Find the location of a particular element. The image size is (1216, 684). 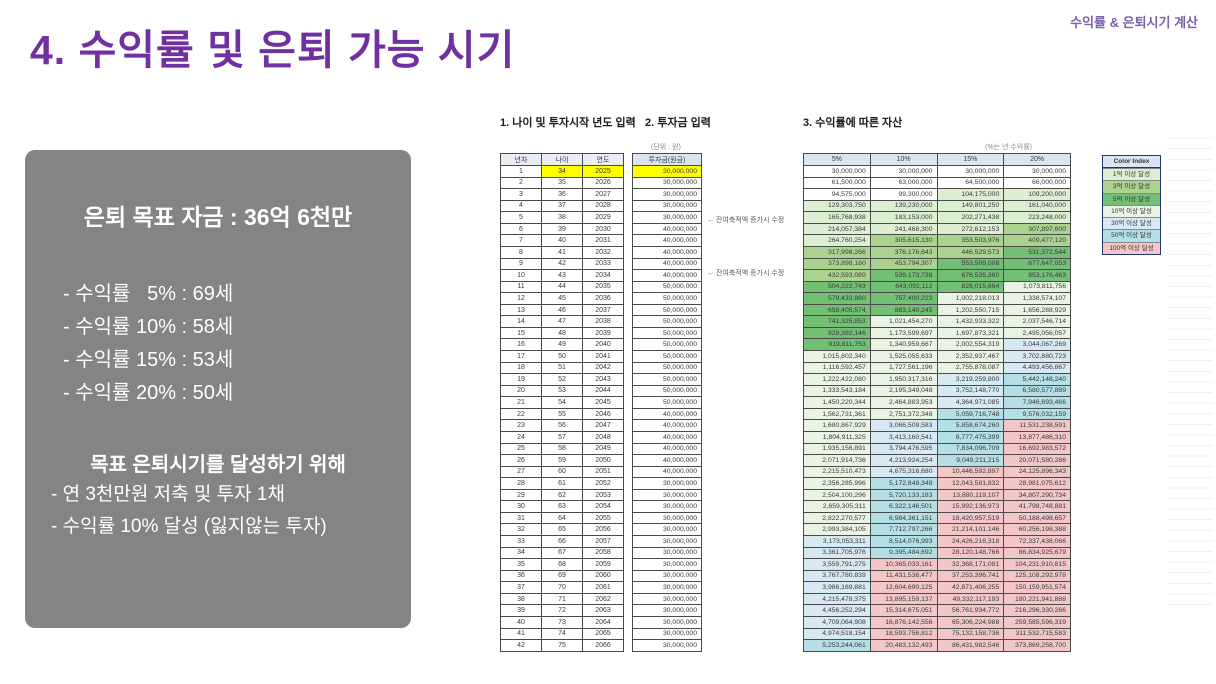

asset-cell: 2,504,100,296 is located at coordinates (837, 495).